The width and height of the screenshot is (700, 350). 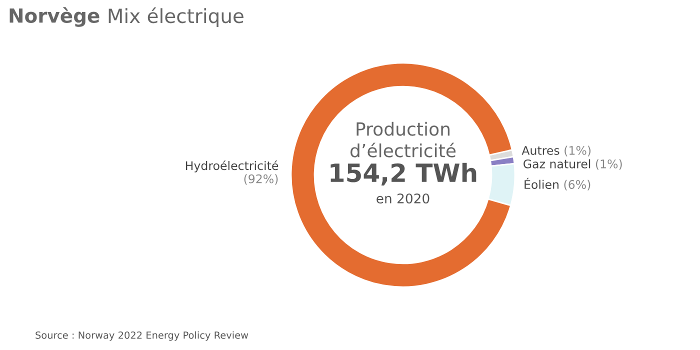 What do you see at coordinates (403, 140) in the screenshot?
I see `text: Production d’électricité` at bounding box center [403, 140].